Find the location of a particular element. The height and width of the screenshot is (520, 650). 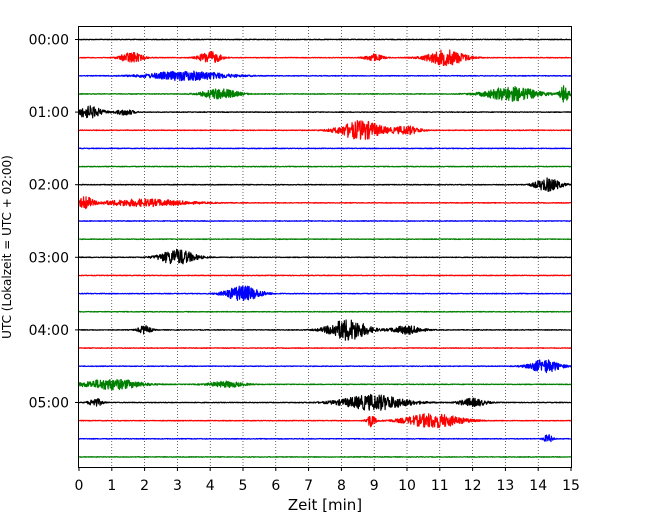

x-tick-label: 6 is located at coordinates (275, 486).